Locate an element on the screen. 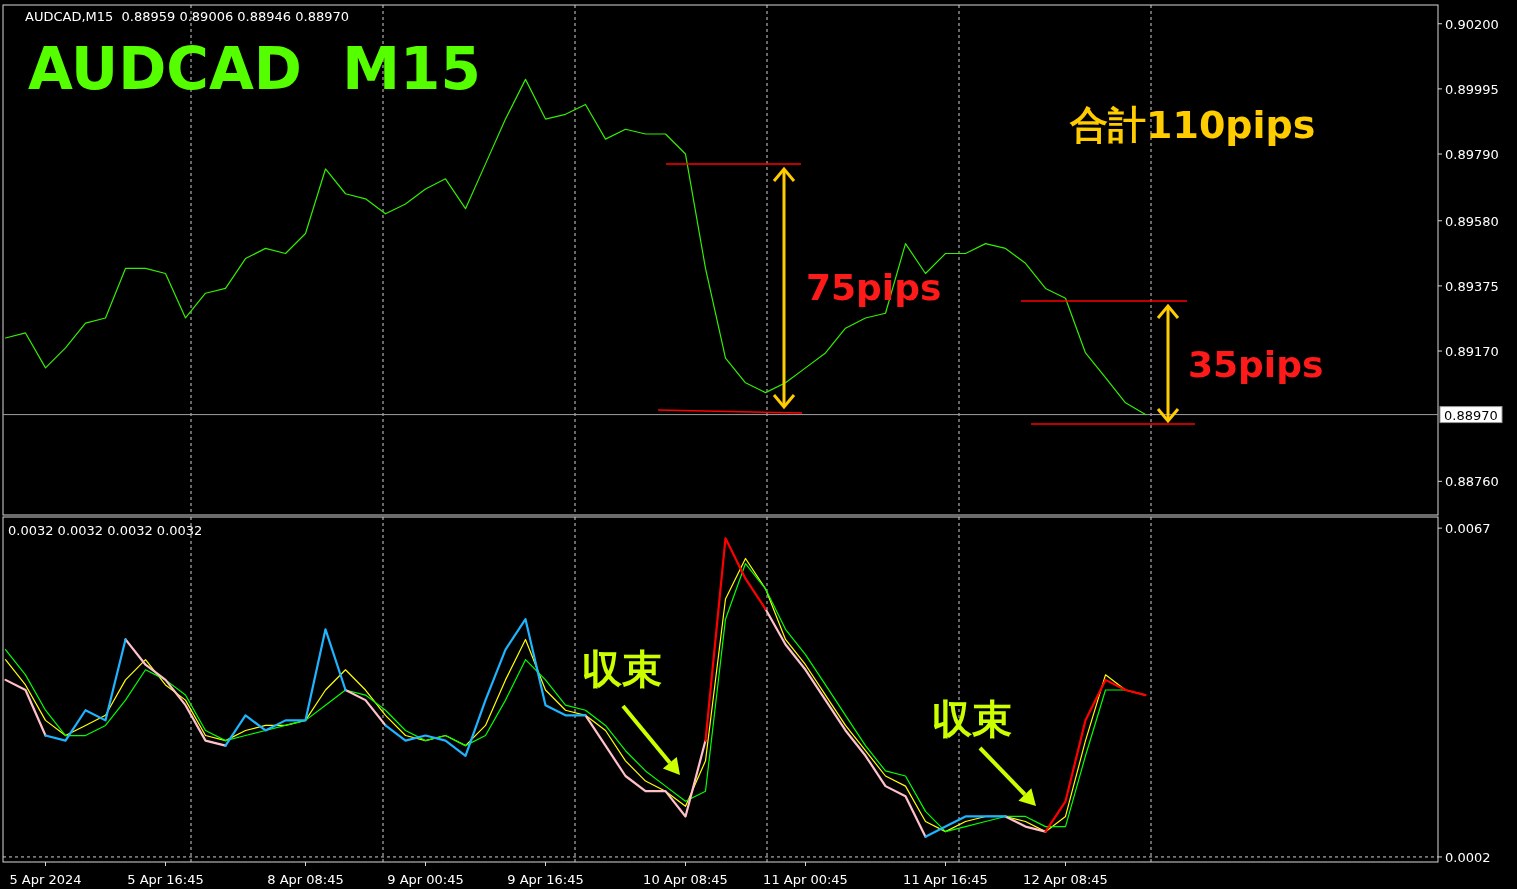  x-tick-label: 11 Apr 00:45 is located at coordinates (805, 879).